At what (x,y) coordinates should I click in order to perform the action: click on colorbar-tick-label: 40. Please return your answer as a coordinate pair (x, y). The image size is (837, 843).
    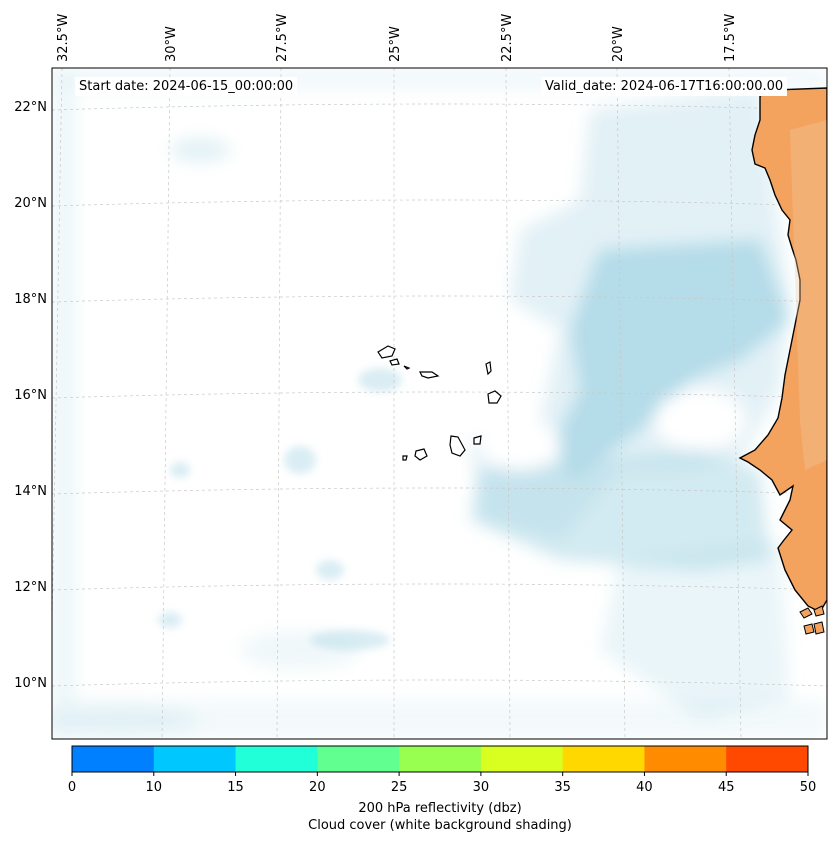
    Looking at the image, I should click on (644, 787).